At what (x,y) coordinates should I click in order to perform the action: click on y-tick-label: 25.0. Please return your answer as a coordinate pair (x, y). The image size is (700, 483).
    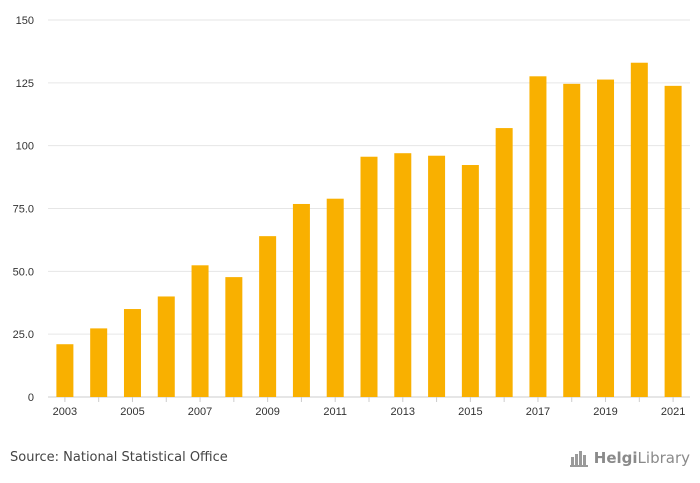
    Looking at the image, I should click on (23, 335).